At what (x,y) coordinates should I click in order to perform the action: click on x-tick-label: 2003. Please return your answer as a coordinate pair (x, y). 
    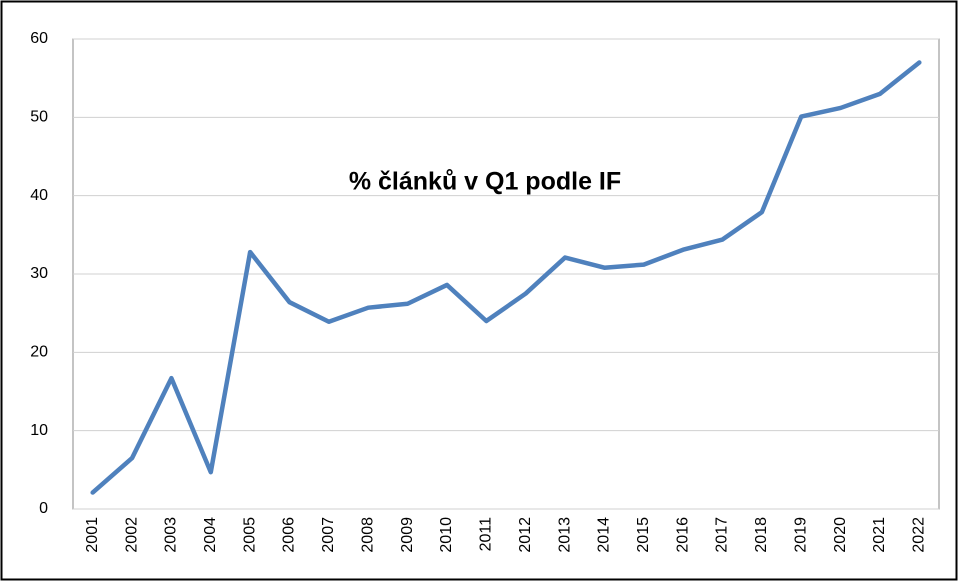
    Looking at the image, I should click on (171, 535).